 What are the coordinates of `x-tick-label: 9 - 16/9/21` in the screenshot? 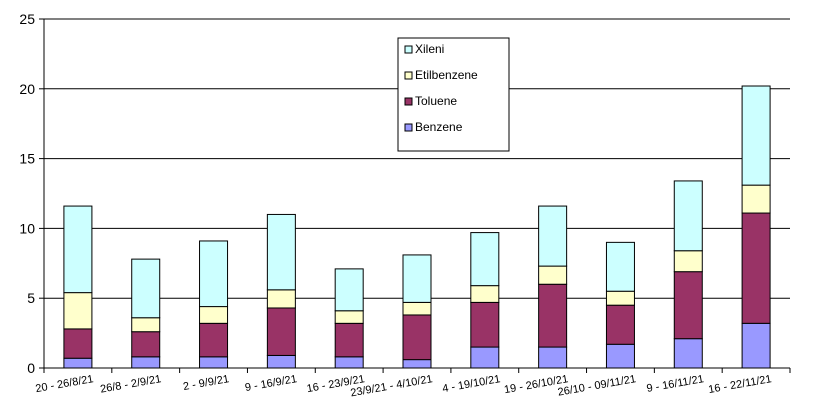 It's located at (271, 383).